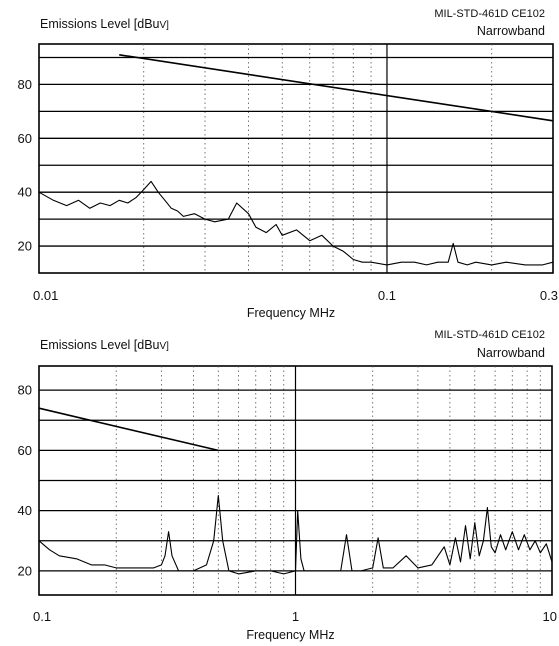 This screenshot has height=646, width=559. Describe the element at coordinates (549, 295) in the screenshot. I see `x-tick-label: 0.3` at that location.